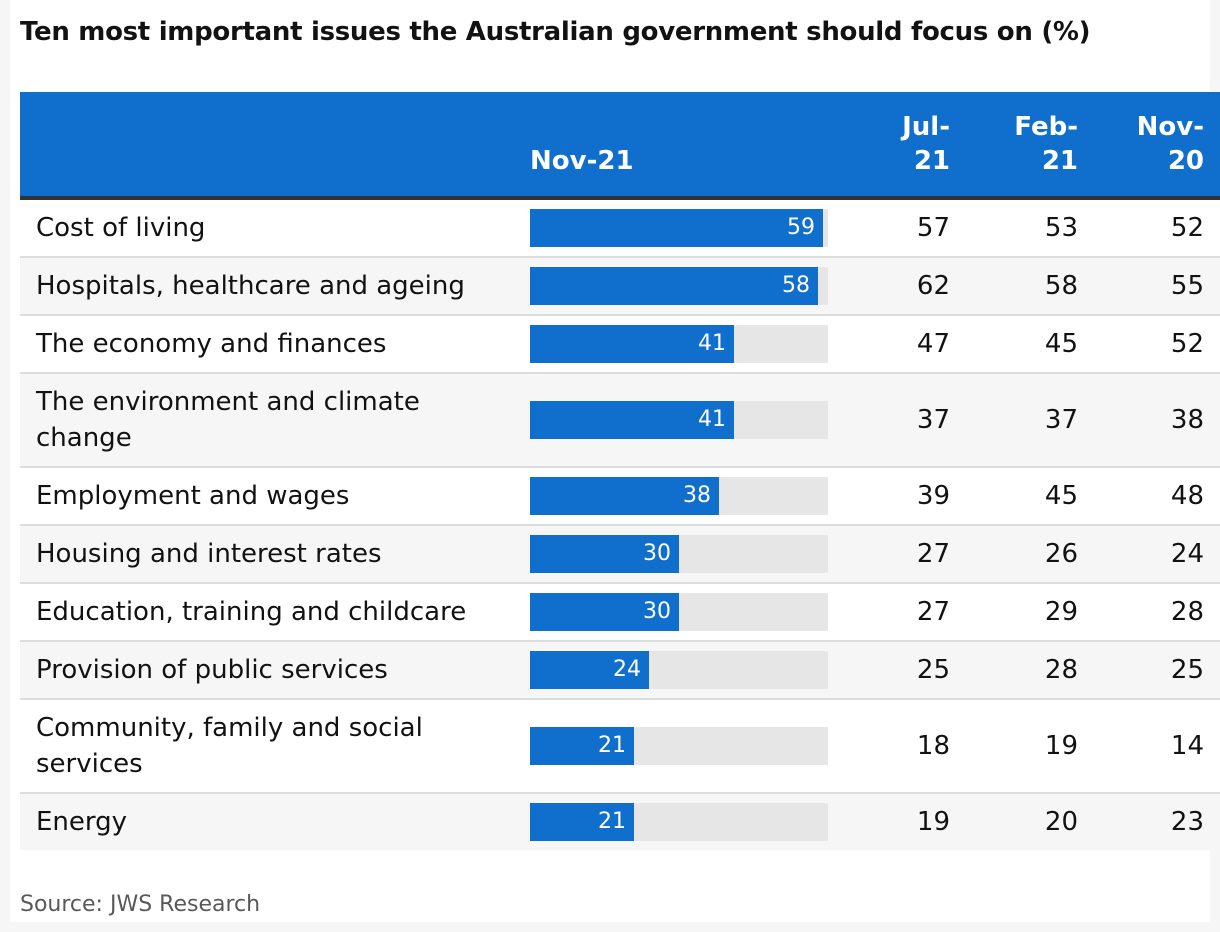  I want to click on bar-track: 58, so click(679, 286).